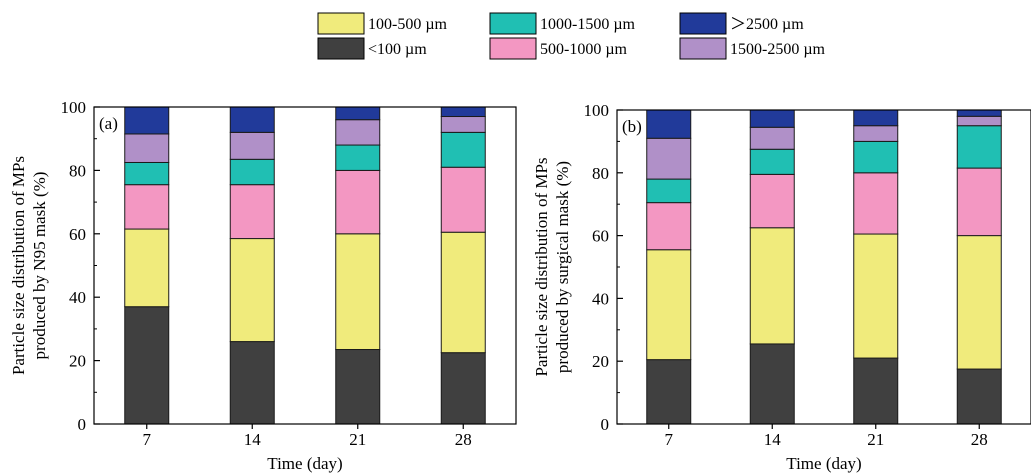 The image size is (1031, 474). I want to click on legend-swatch-500-1000-m, so click(513, 48).